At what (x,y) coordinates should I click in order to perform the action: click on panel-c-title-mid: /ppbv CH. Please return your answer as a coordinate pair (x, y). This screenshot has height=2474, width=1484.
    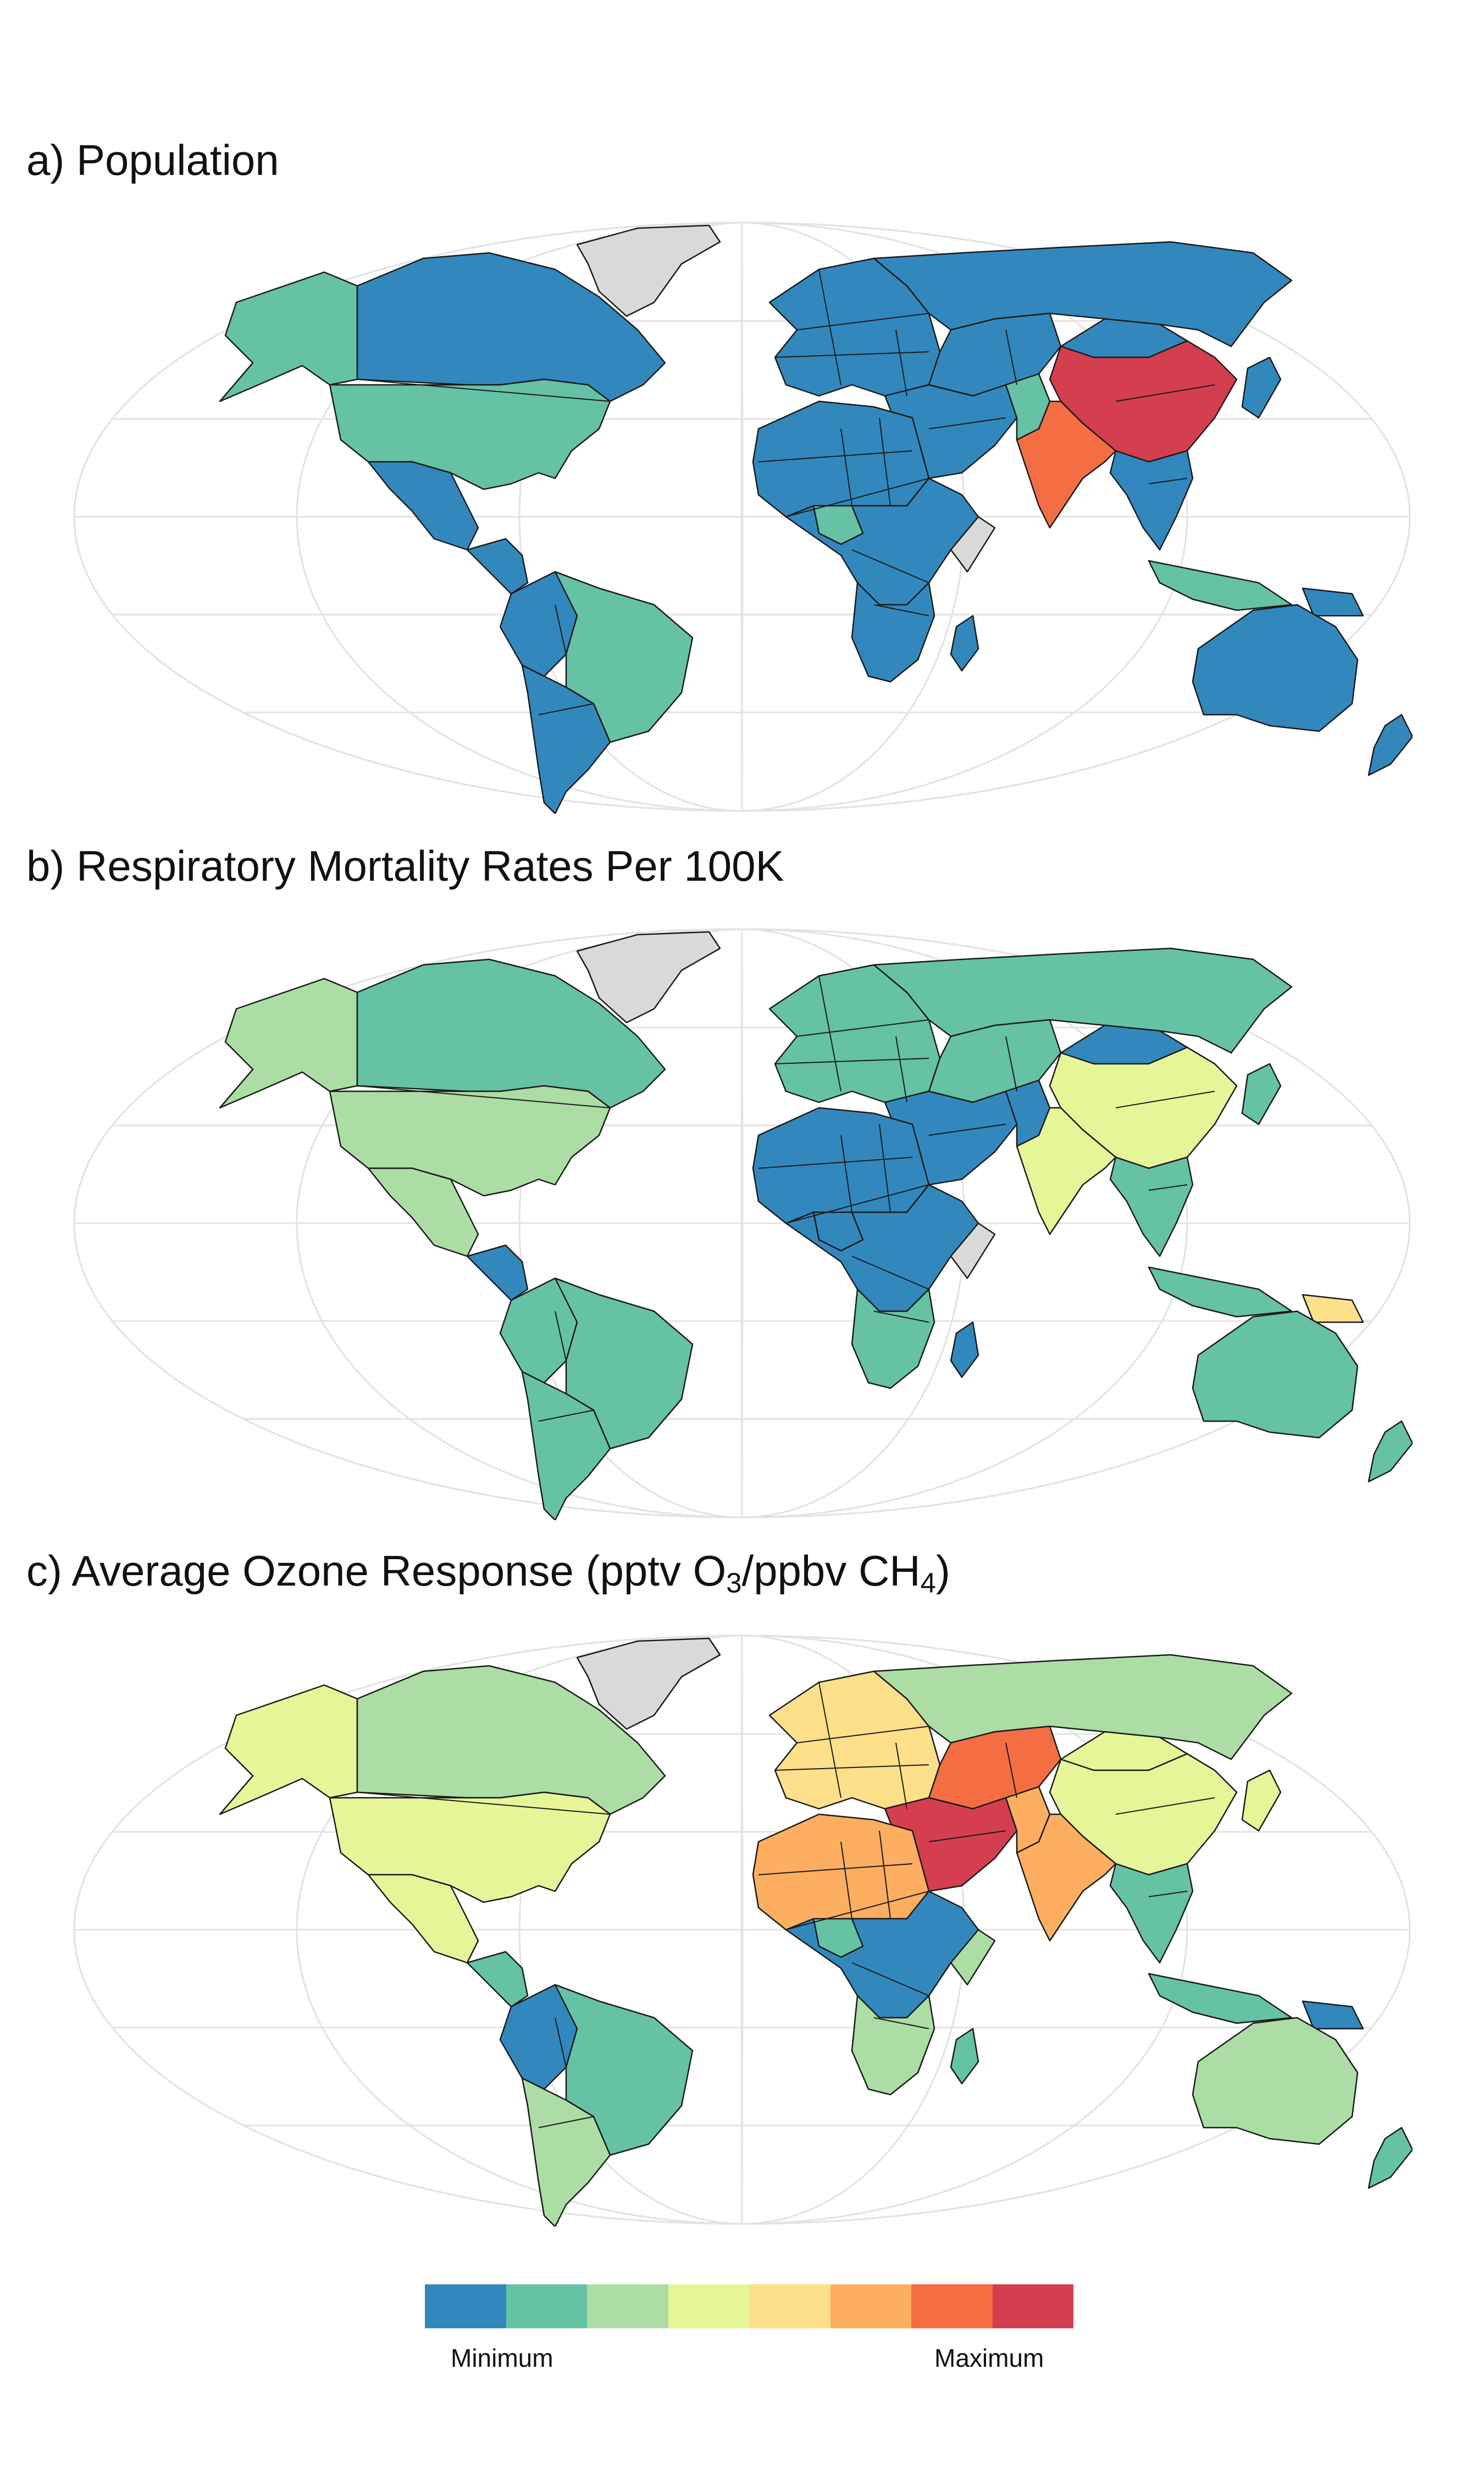
    Looking at the image, I should click on (831, 1571).